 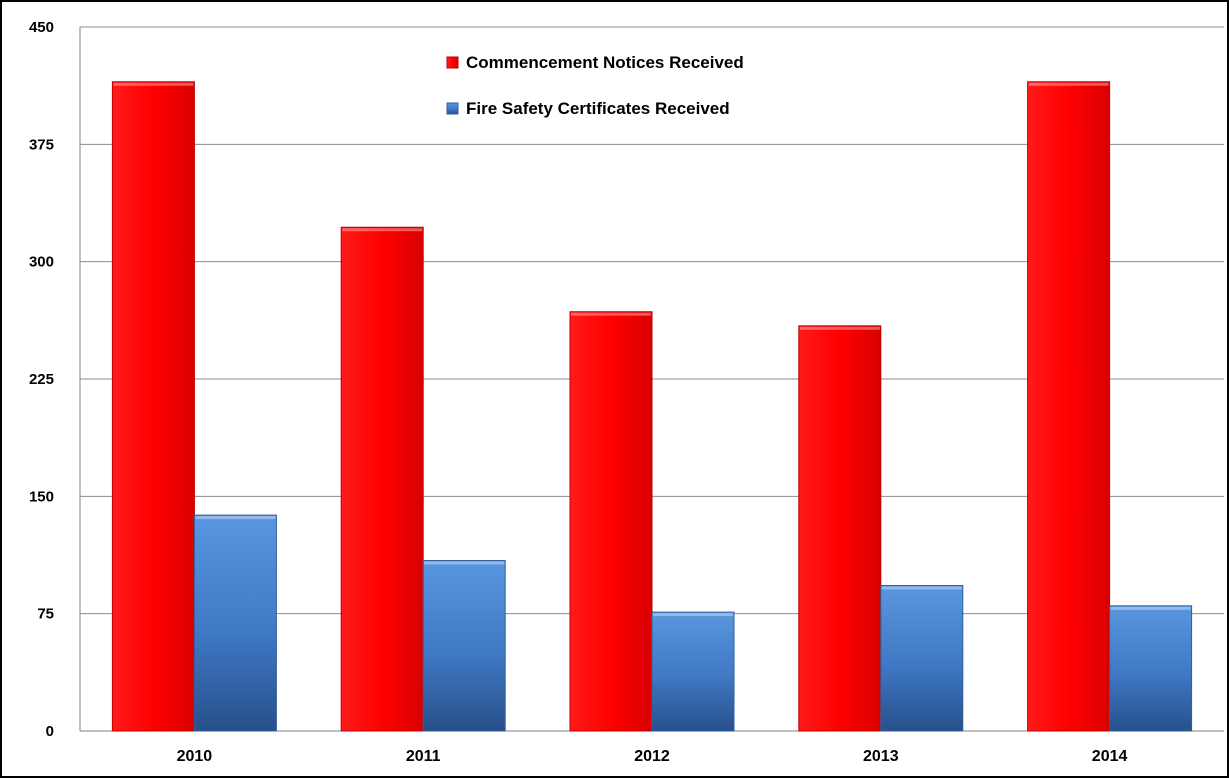 What do you see at coordinates (1151, 668) in the screenshot?
I see `bar-fire-safety-certificates-2014` at bounding box center [1151, 668].